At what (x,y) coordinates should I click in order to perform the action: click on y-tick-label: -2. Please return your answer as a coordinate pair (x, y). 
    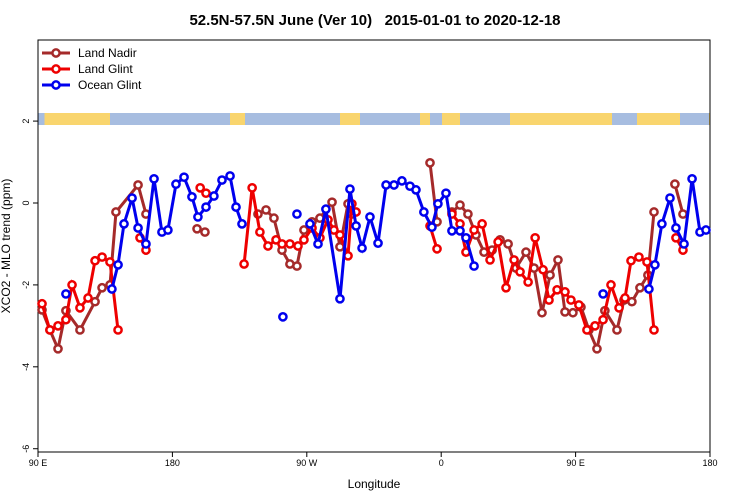
    Looking at the image, I should click on (26, 285).